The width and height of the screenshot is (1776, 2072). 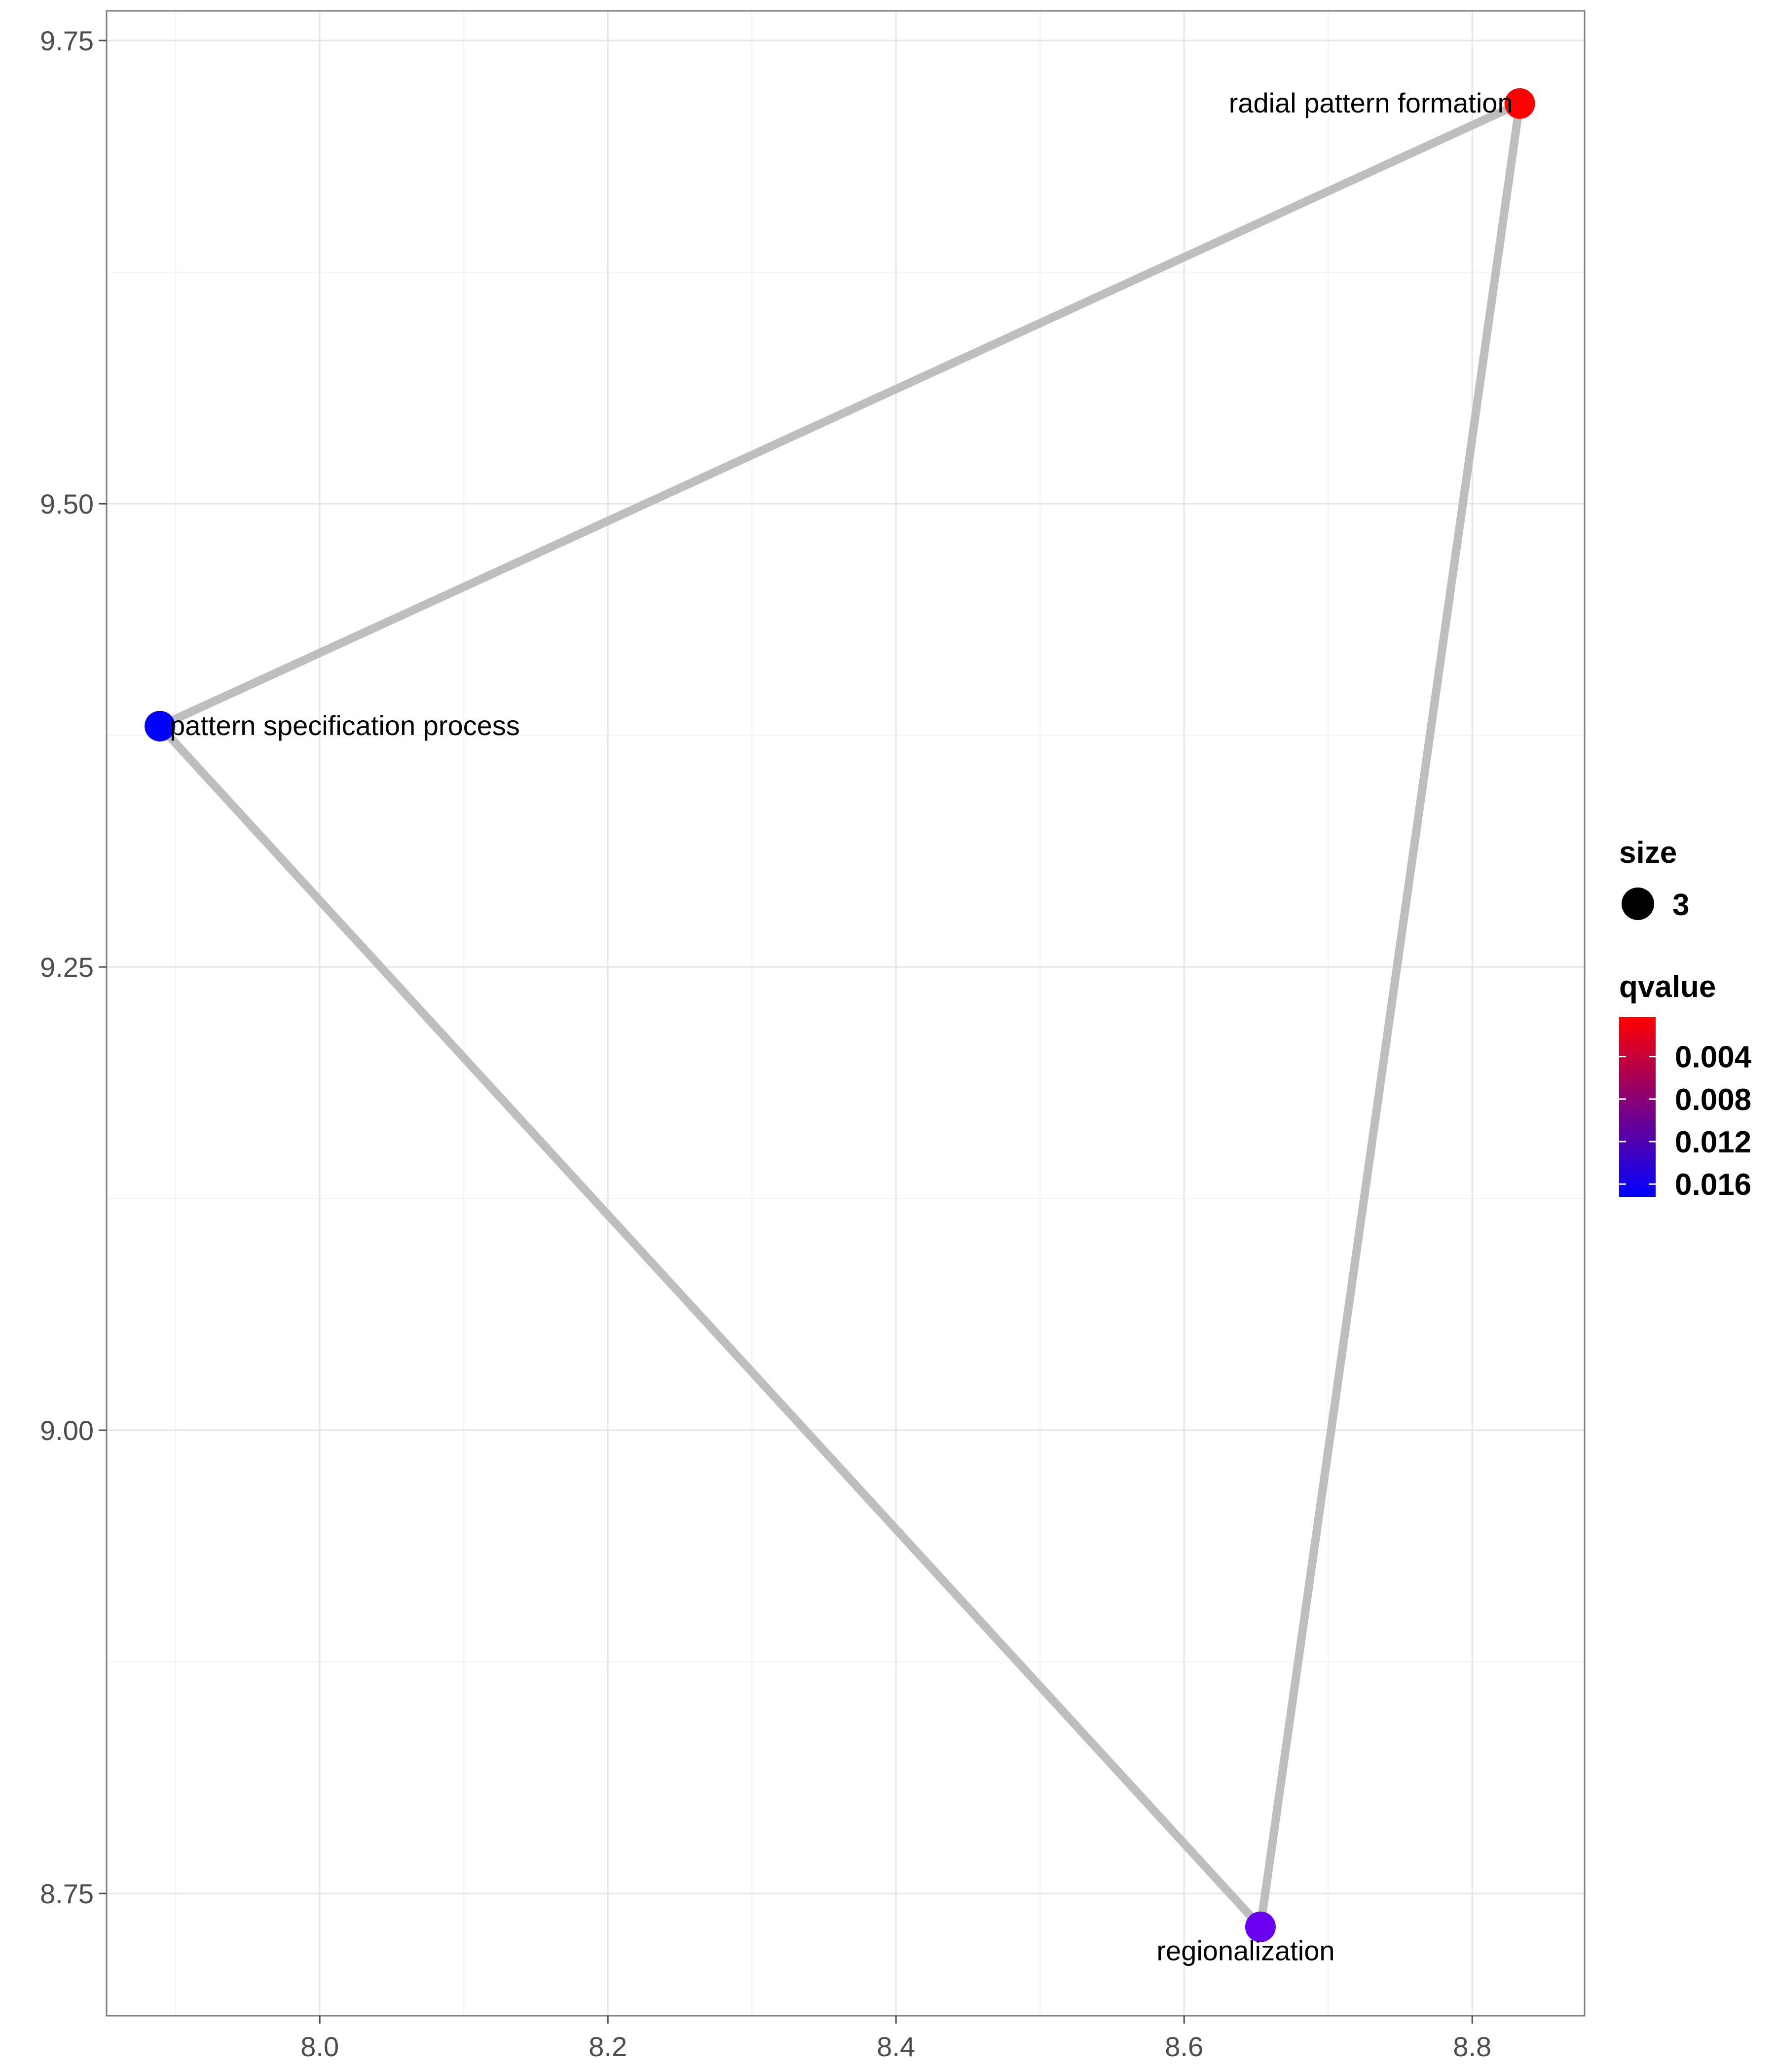 I want to click on legend-colorbar, so click(x=1638, y=1107).